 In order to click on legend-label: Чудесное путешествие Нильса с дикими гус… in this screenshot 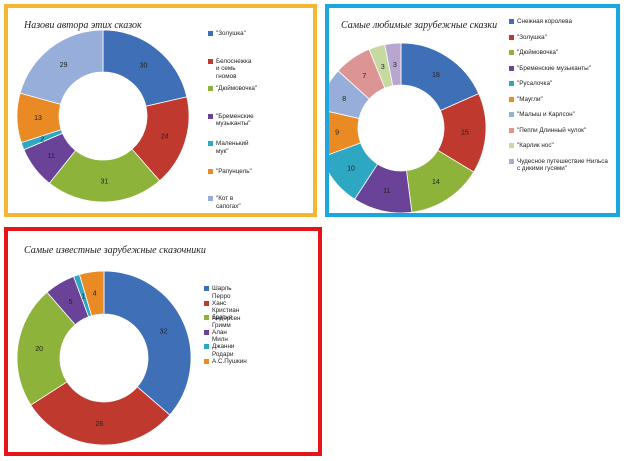, I will do `click(562, 165)`.